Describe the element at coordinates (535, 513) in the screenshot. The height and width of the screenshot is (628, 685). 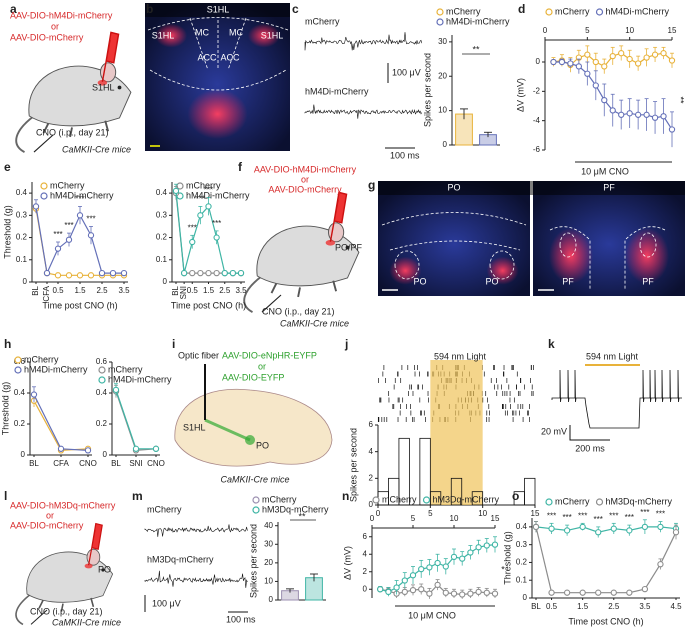
I see `x-tick-label: 15` at that location.